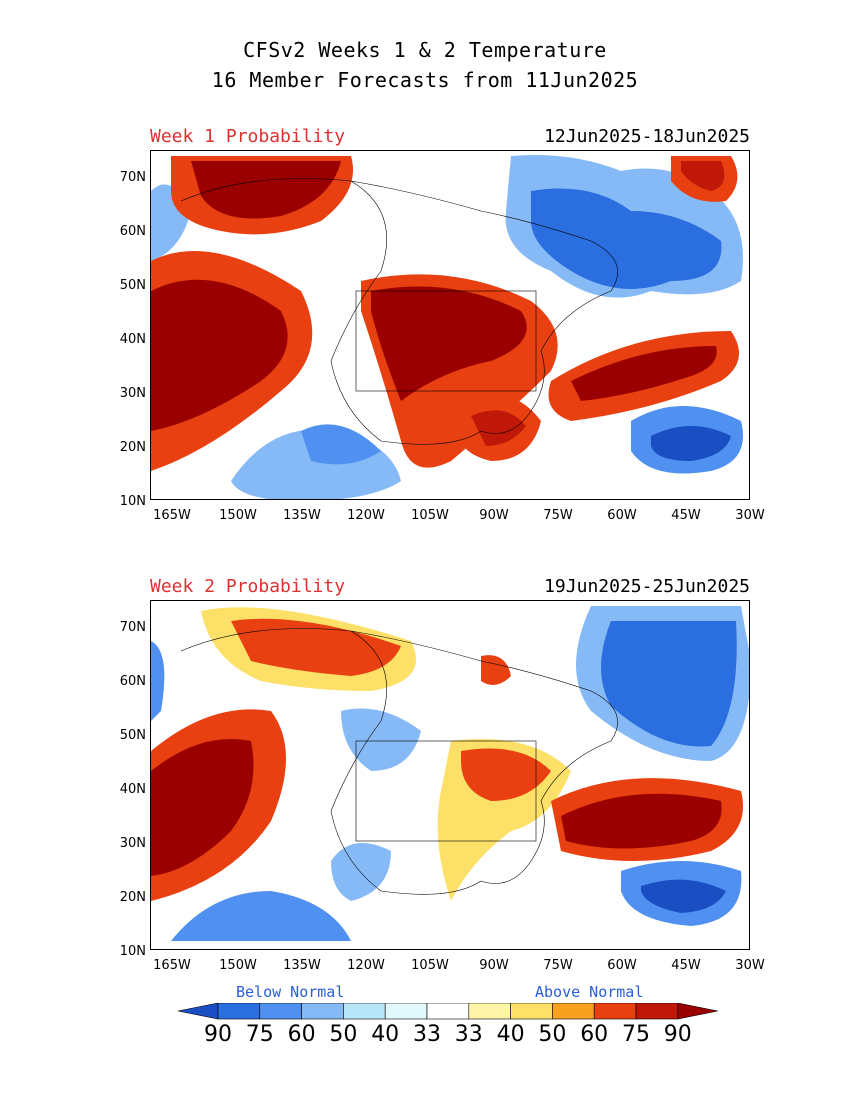 Image resolution: width=850 pixels, height=1100 pixels. What do you see at coordinates (198, 1011) in the screenshot?
I see `legend-arrow-left` at bounding box center [198, 1011].